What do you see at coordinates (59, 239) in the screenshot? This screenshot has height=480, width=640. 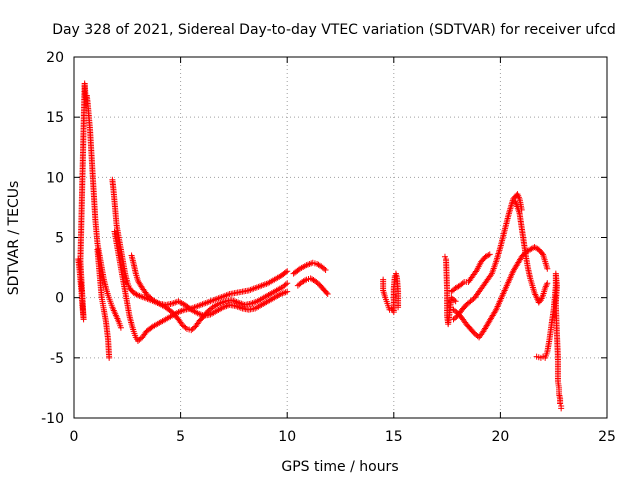 I see `y-tick-label: 5` at bounding box center [59, 239].